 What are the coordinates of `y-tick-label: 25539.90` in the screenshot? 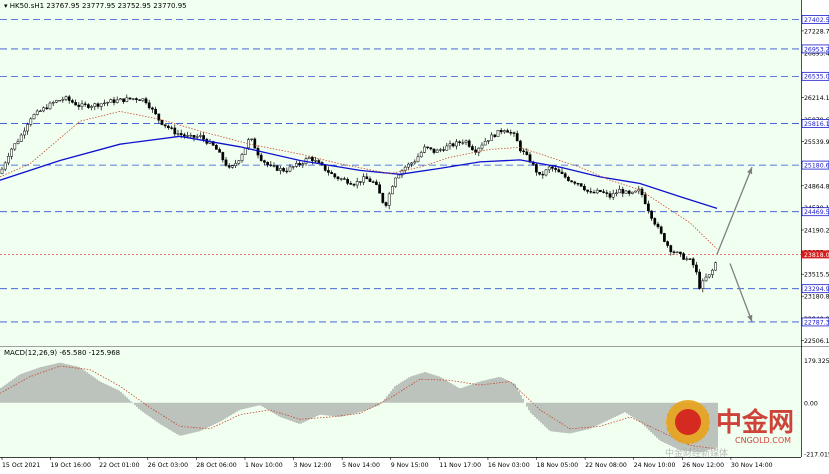 It's located at (816, 142).